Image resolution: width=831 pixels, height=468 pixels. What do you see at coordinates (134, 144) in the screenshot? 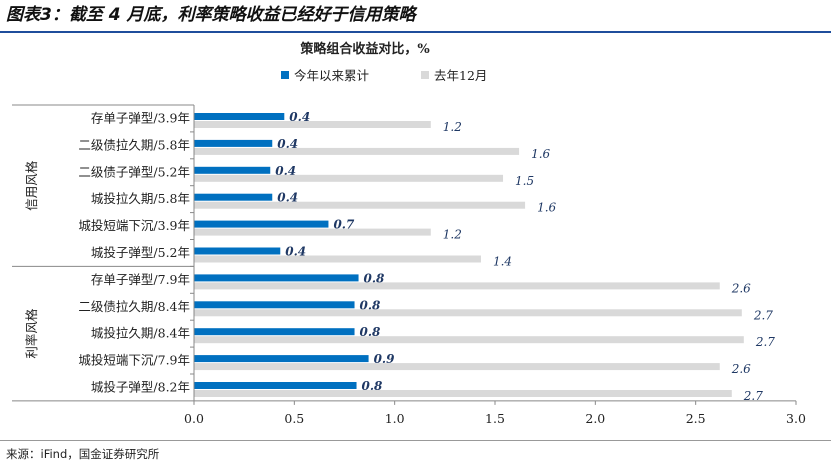
I see `category-label: 二级债拉久期/5.8年` at bounding box center [134, 144].